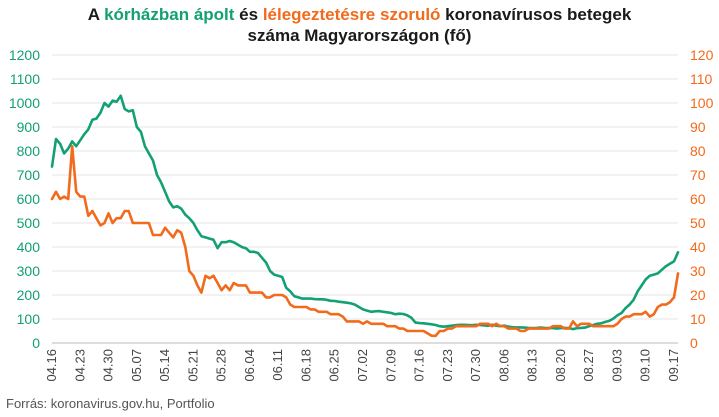  I want to click on y-left-tick-label: 700, so click(29, 175).